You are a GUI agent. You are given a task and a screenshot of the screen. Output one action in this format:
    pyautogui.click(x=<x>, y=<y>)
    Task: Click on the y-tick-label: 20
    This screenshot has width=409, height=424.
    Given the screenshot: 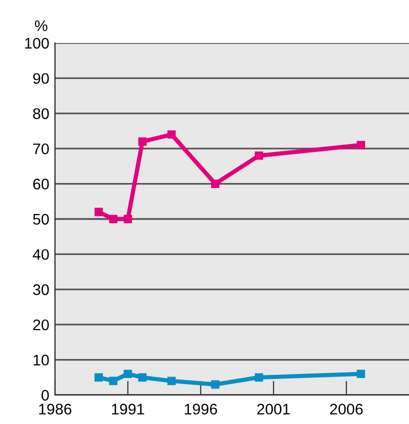 What is the action you would take?
    pyautogui.click(x=41, y=324)
    